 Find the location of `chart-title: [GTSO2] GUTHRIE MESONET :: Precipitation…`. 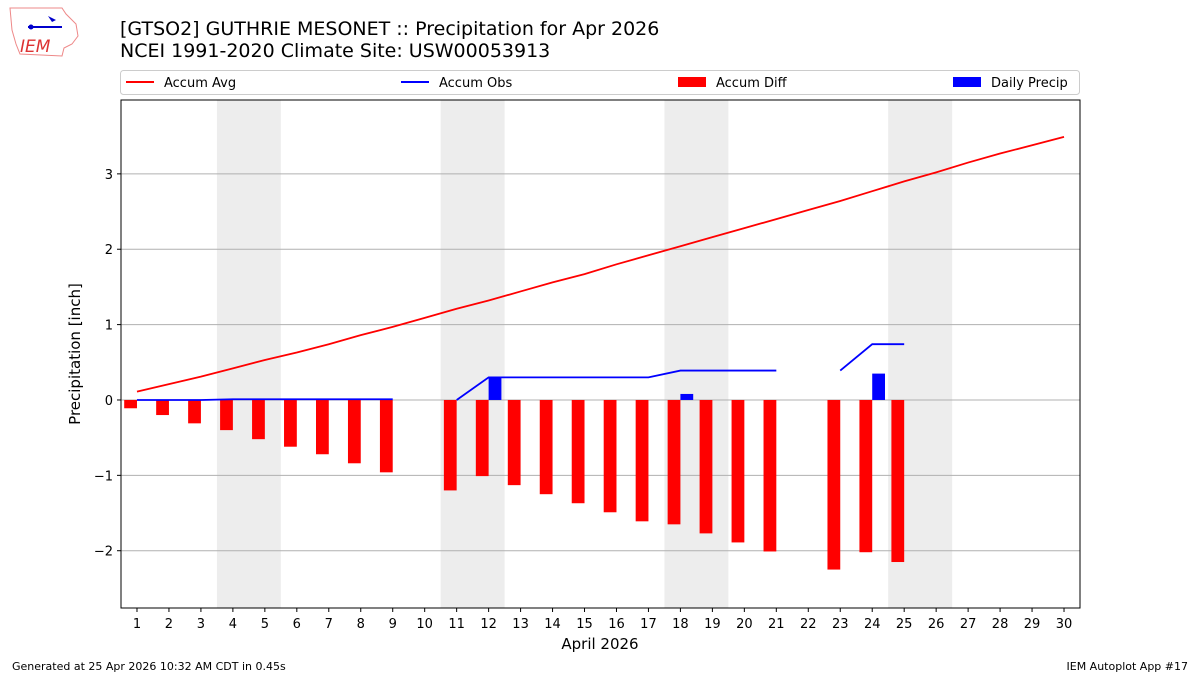

chart-title: [GTSO2] GUTHRIE MESONET :: Precipitation… is located at coordinates (389, 29).